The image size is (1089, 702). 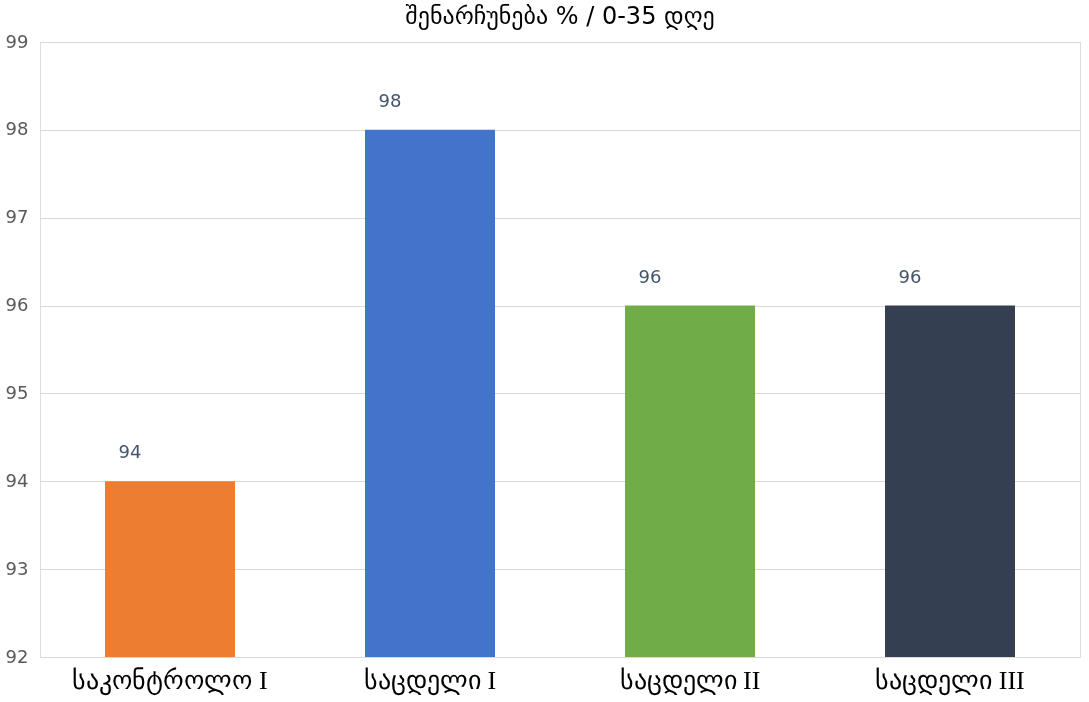 I want to click on y-tick-label: 96, so click(x=17, y=305).